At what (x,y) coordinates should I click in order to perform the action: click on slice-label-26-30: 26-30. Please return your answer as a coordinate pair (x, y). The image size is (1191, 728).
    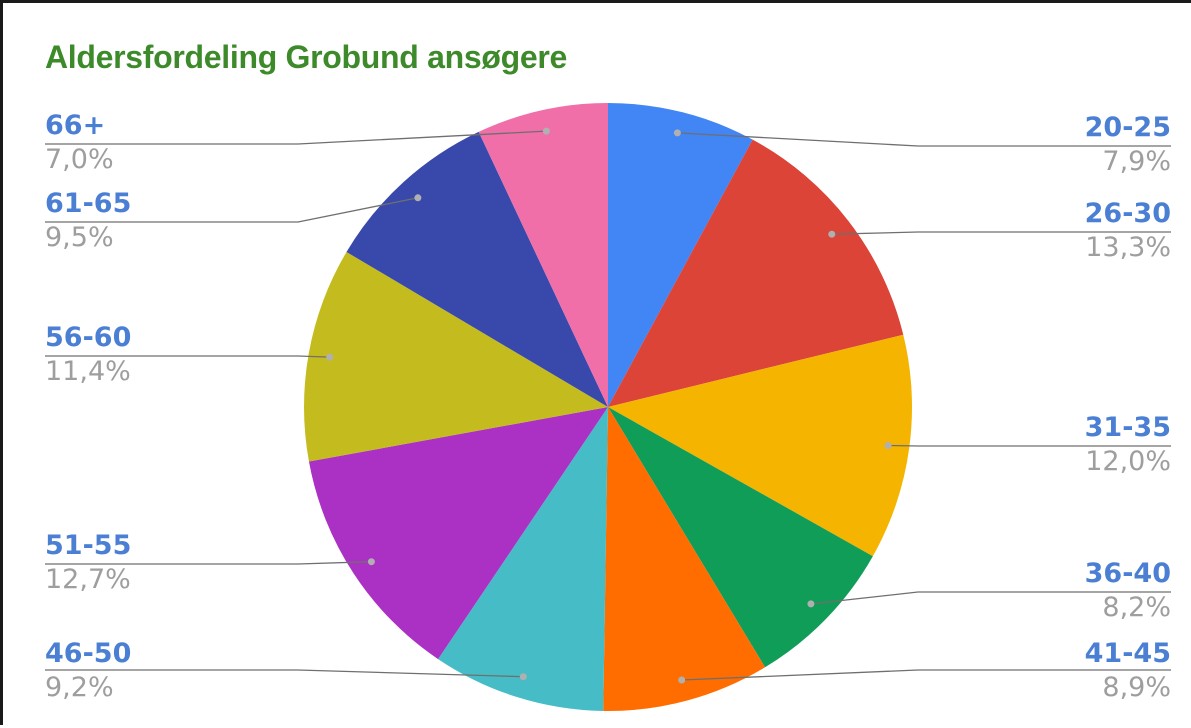
    Looking at the image, I should click on (1128, 213).